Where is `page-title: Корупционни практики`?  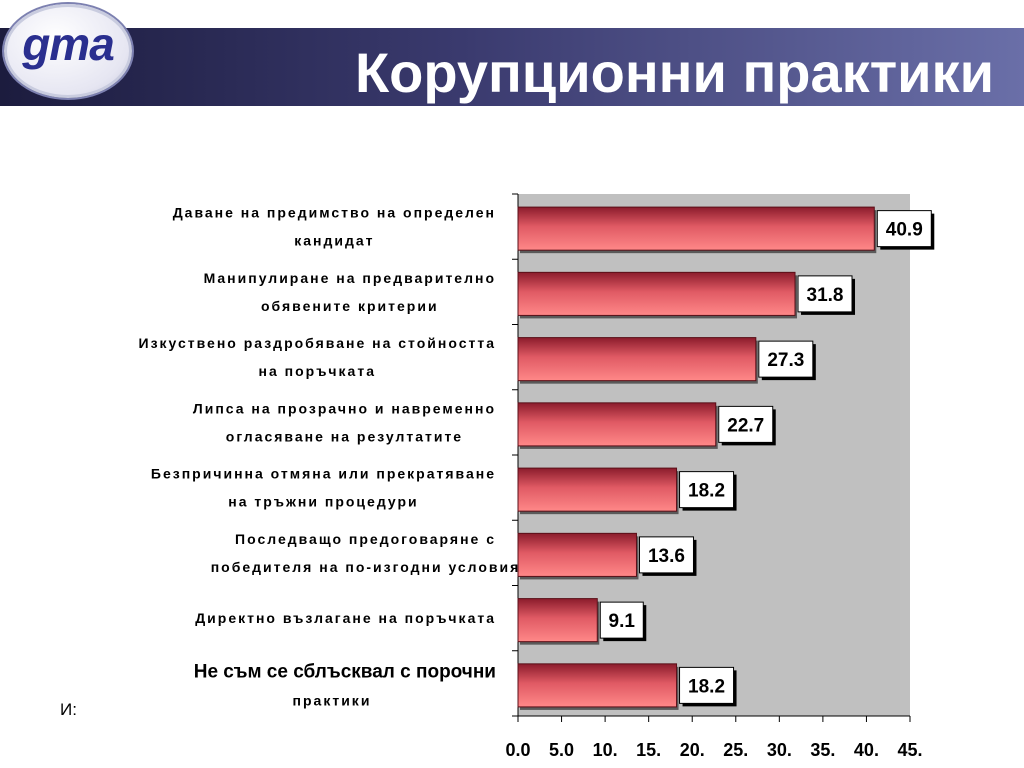
page-title: Корупционни практики is located at coordinates (674, 72).